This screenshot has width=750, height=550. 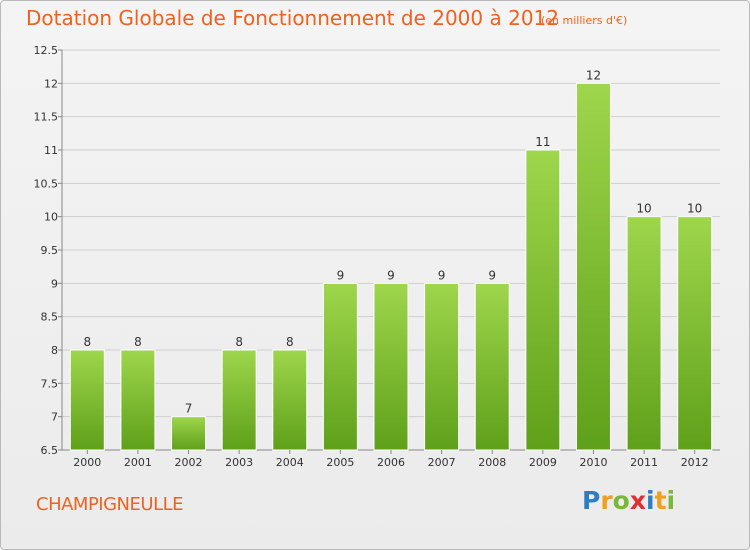 I want to click on logo-letter: r, so click(x=606, y=500).